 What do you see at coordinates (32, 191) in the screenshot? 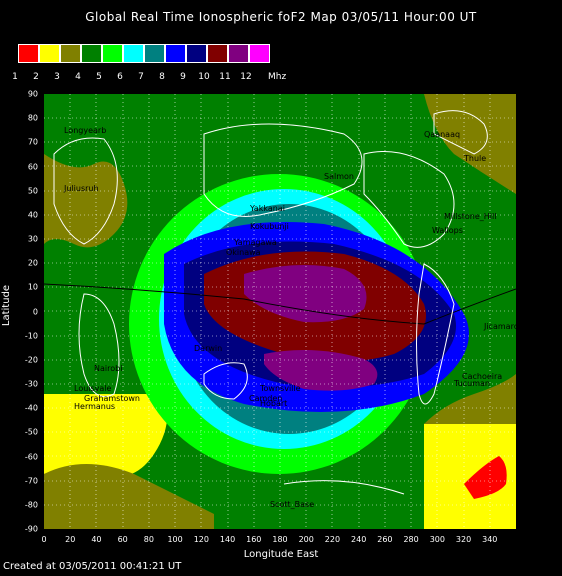
I see `y-tick-label: 50` at bounding box center [32, 191].